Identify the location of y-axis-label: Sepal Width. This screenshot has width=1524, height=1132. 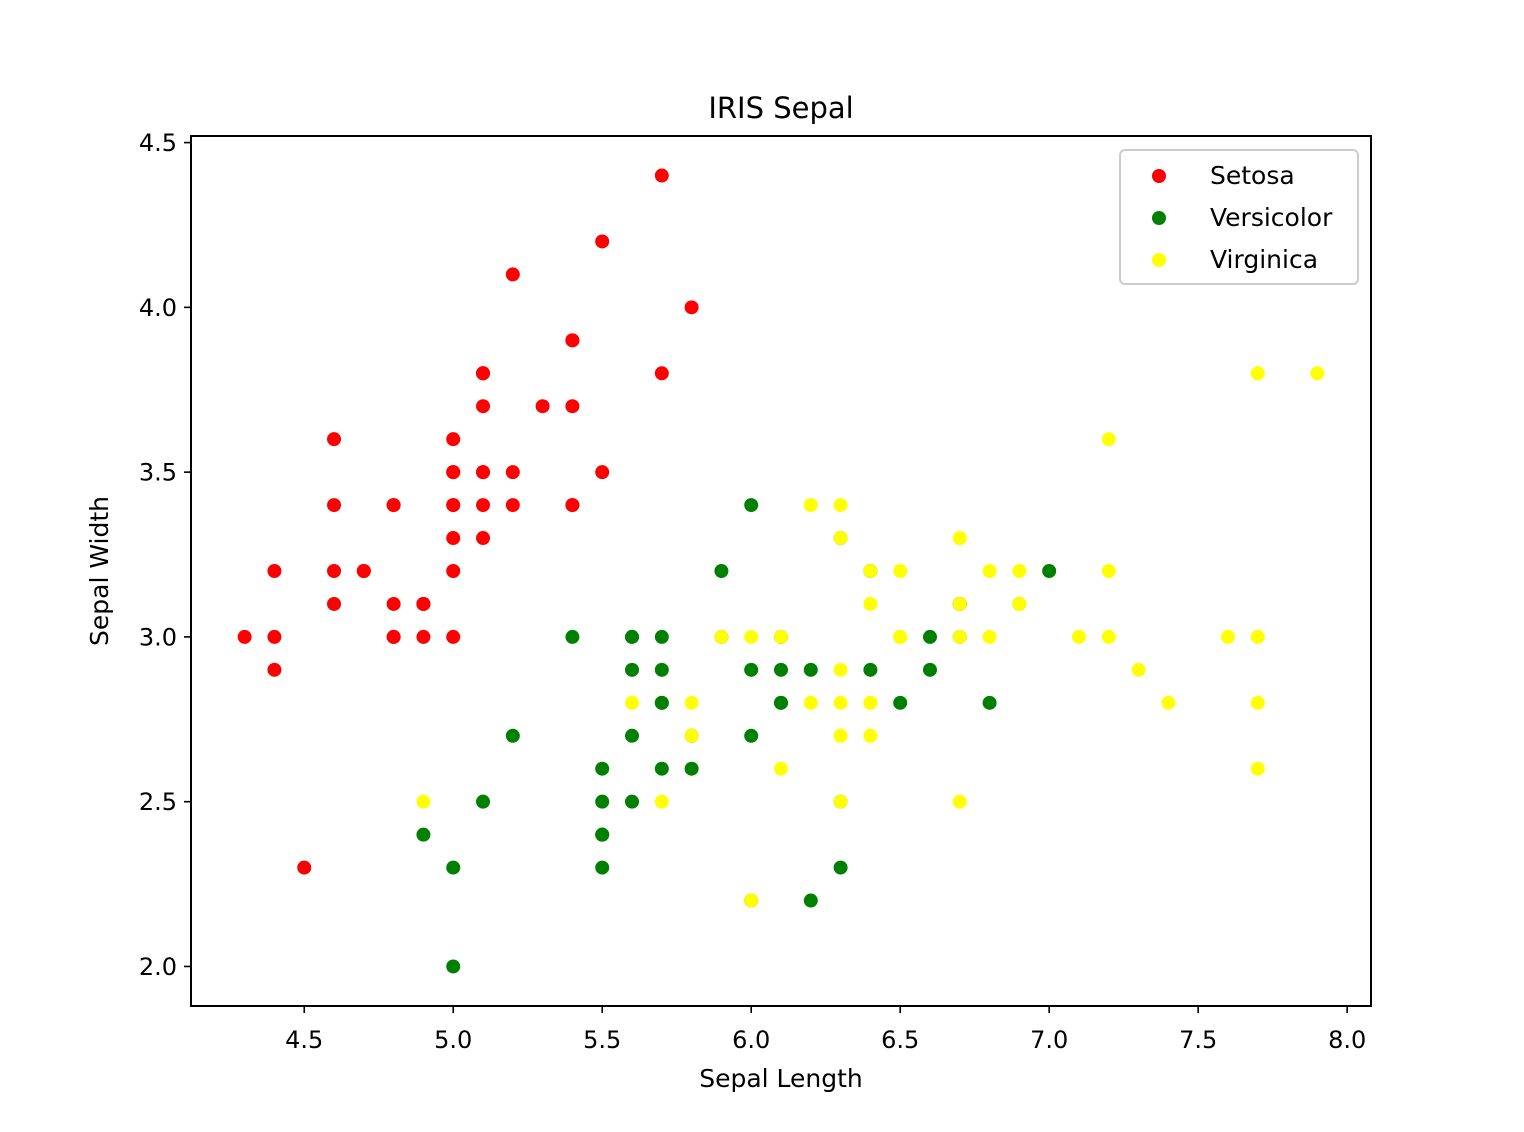
(99, 571).